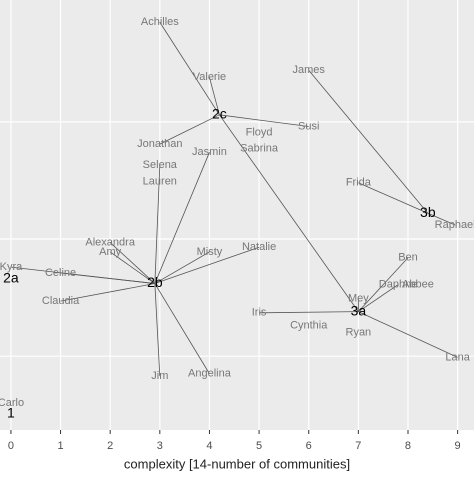 This screenshot has width=474, height=479. What do you see at coordinates (110, 242) in the screenshot?
I see `node-label: Alexandra` at bounding box center [110, 242].